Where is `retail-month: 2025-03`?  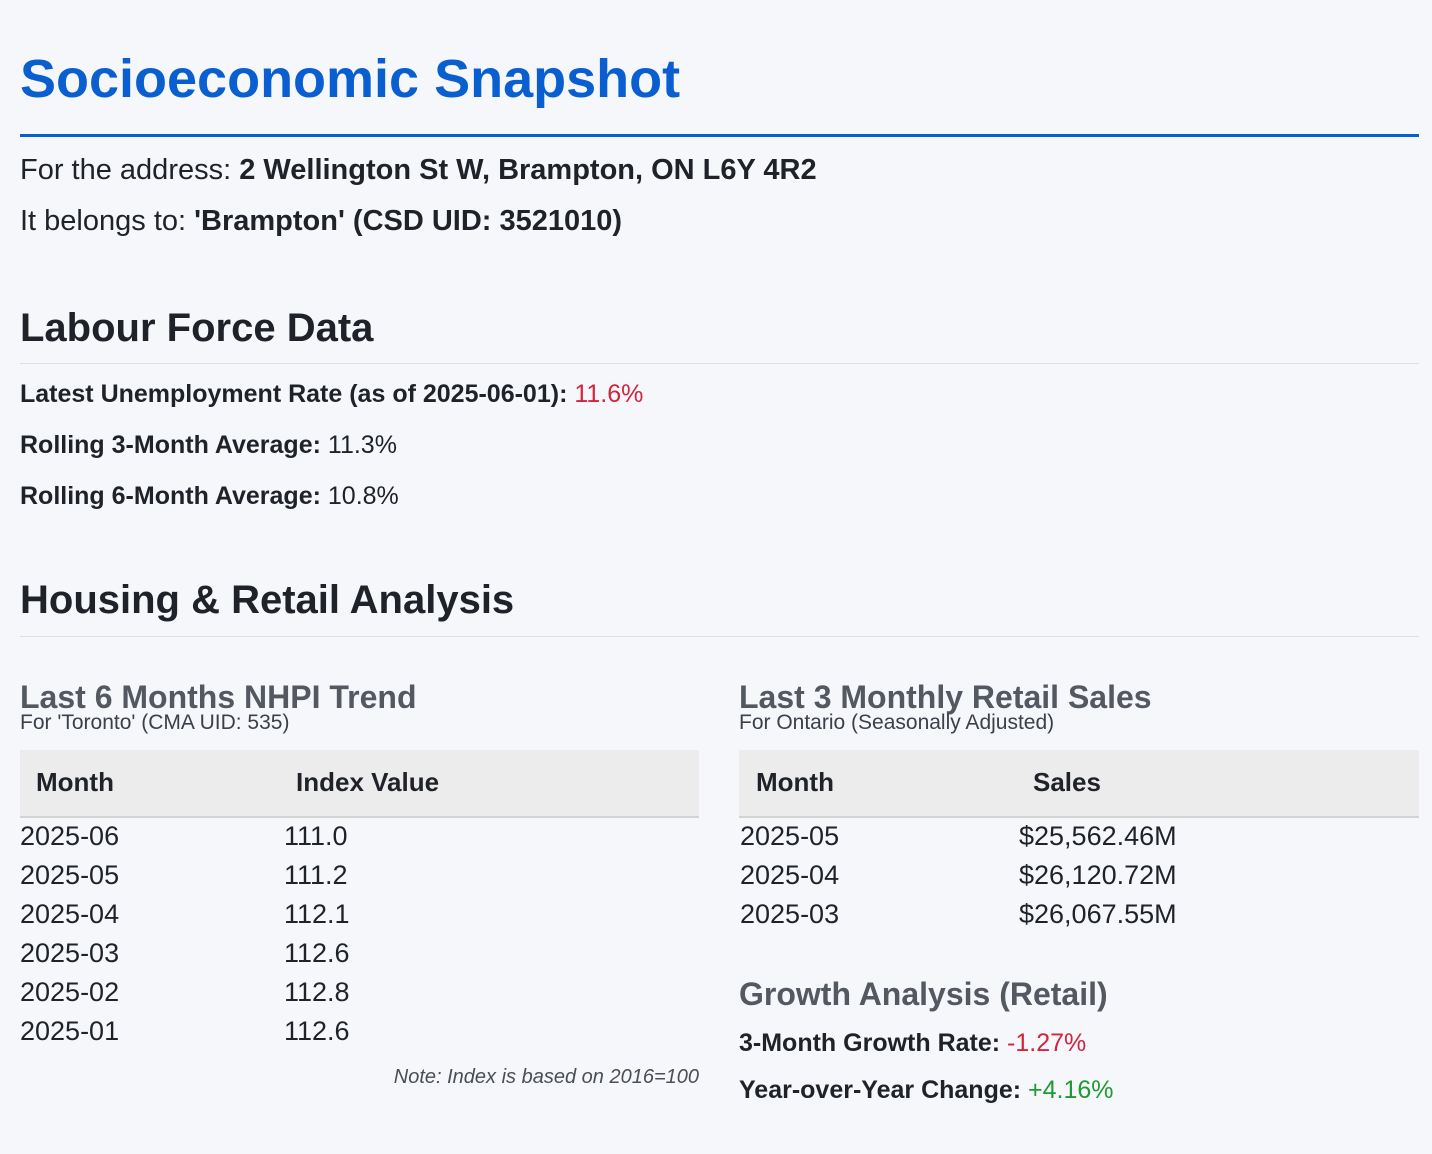 retail-month: 2025-03 is located at coordinates (790, 914).